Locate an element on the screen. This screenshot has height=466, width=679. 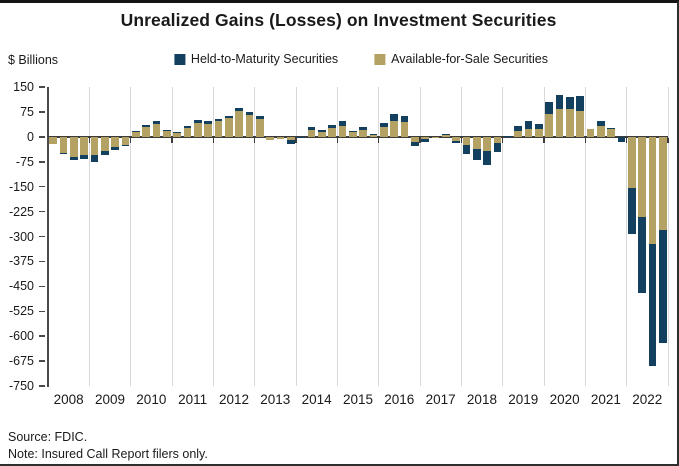
x-year-label: 2018 is located at coordinates (481, 399).